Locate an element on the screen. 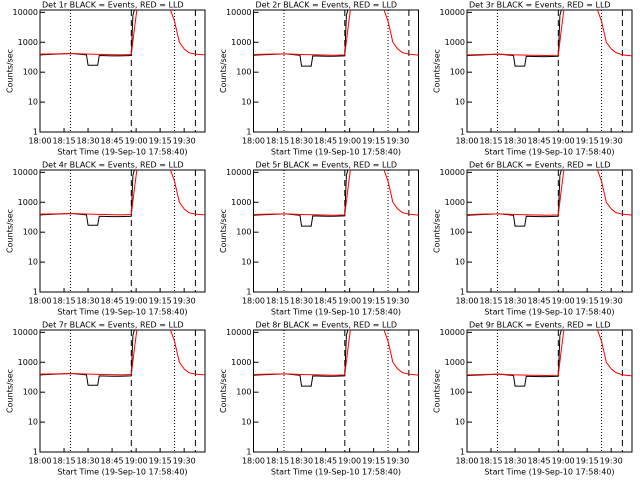  chart-title: Det 1r BLACK = Events, RED = LLD is located at coordinates (113, 5).